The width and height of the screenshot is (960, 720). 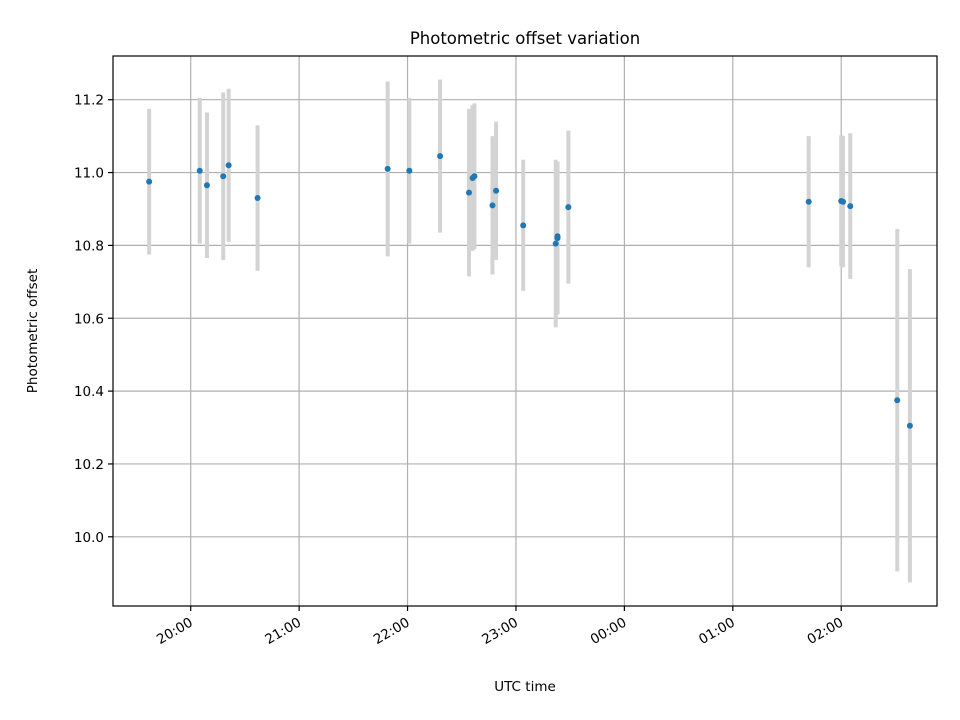 What do you see at coordinates (89, 538) in the screenshot?
I see `y-tick-label: 10.0` at bounding box center [89, 538].